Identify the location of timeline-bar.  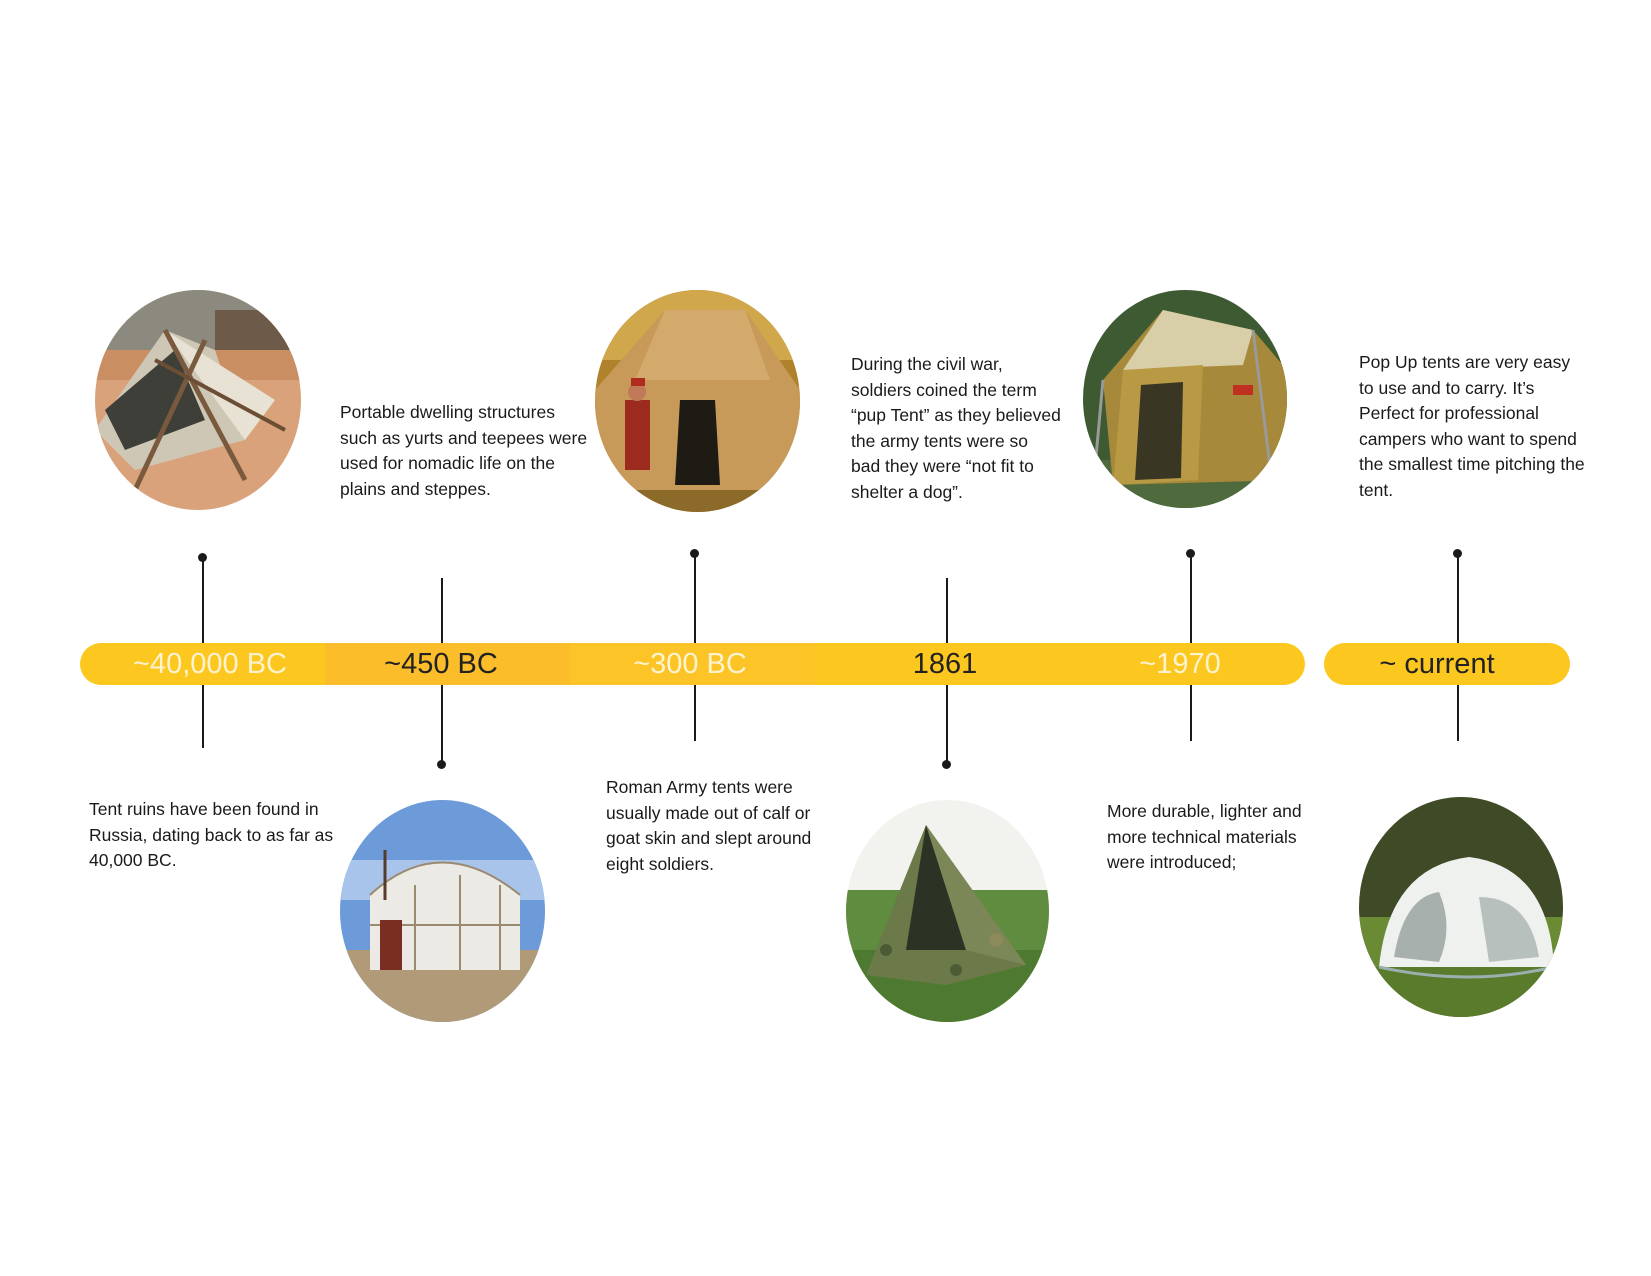
(692, 664).